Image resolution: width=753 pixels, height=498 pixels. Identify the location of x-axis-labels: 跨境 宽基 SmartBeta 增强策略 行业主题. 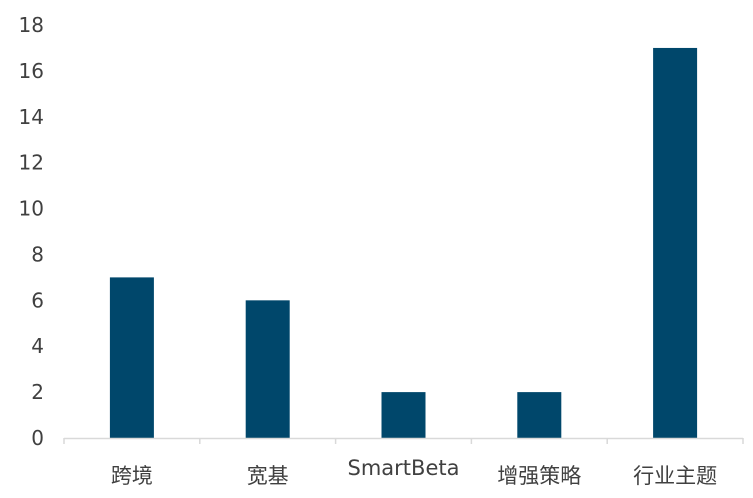
(414, 472).